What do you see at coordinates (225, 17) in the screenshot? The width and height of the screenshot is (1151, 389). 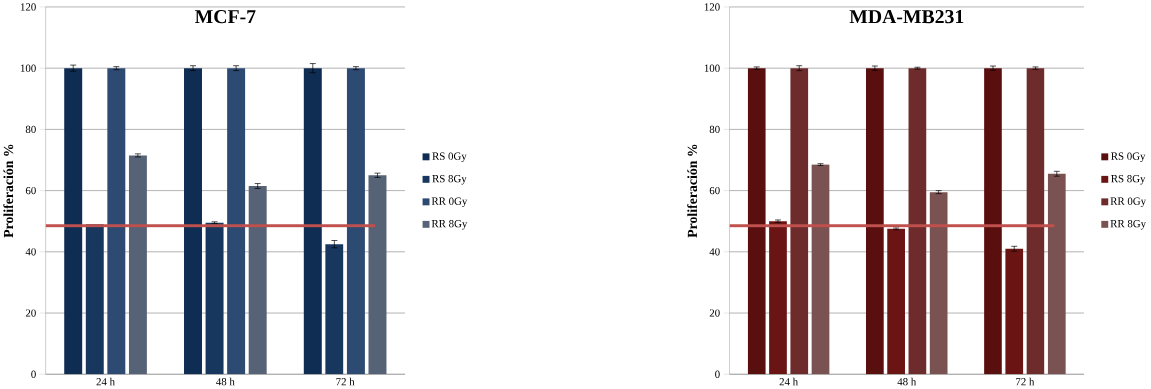 I see `chart-title: MCF-7` at bounding box center [225, 17].